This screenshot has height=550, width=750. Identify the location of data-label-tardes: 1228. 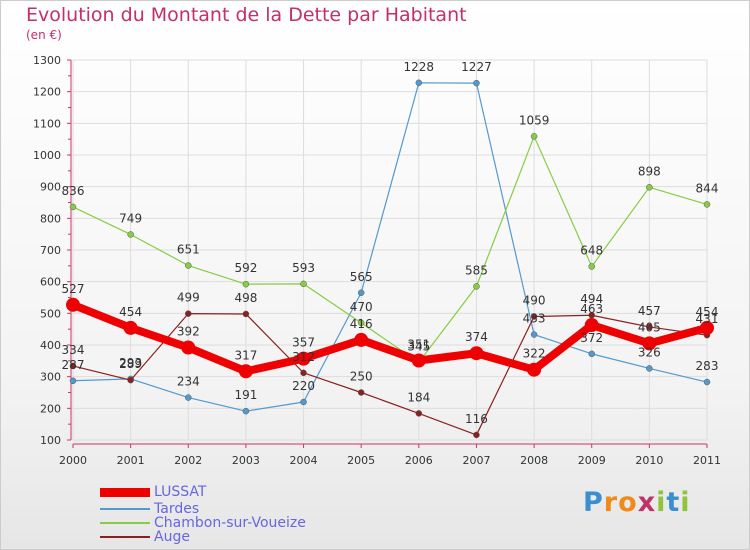
(419, 67).